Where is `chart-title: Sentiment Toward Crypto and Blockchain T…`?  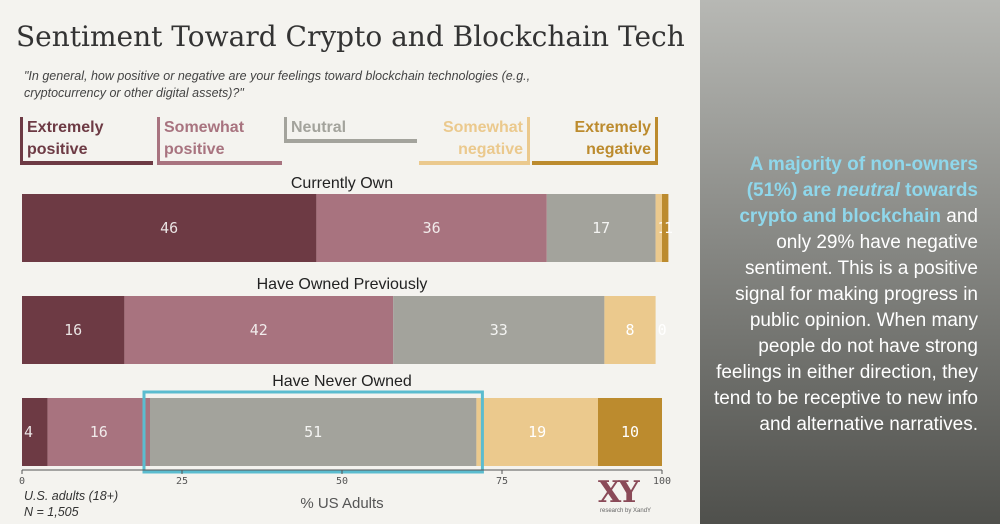
chart-title: Sentiment Toward Crypto and Blockchain T… is located at coordinates (350, 36).